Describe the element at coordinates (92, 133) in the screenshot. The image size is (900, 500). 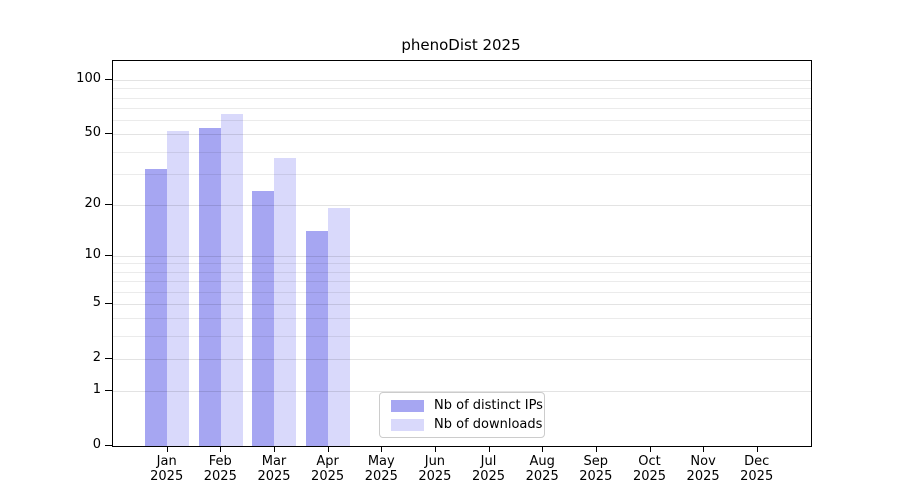
I see `y-tick-label-50: 50` at that location.